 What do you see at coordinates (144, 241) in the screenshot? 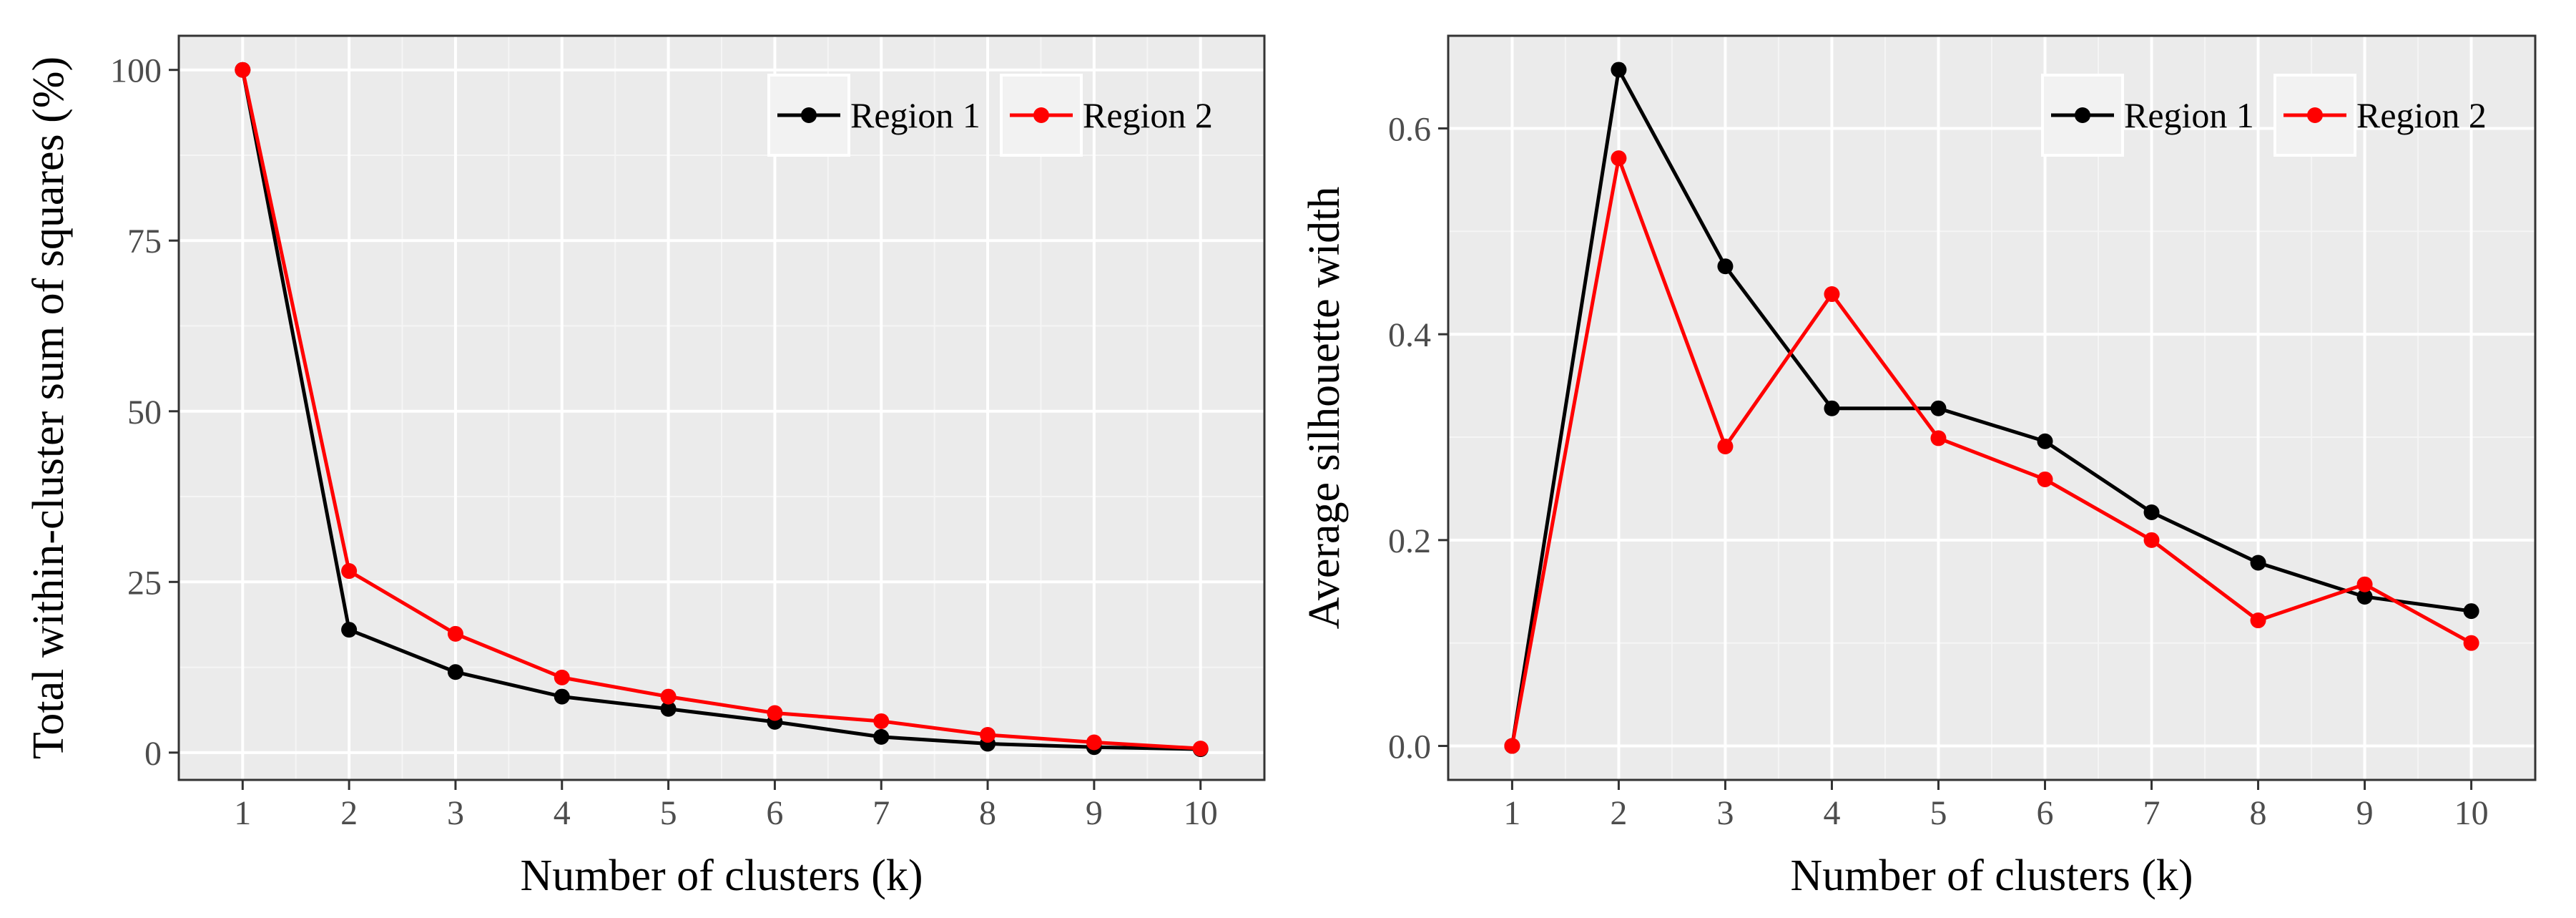
I see `y-tick-label: 75` at bounding box center [144, 241].